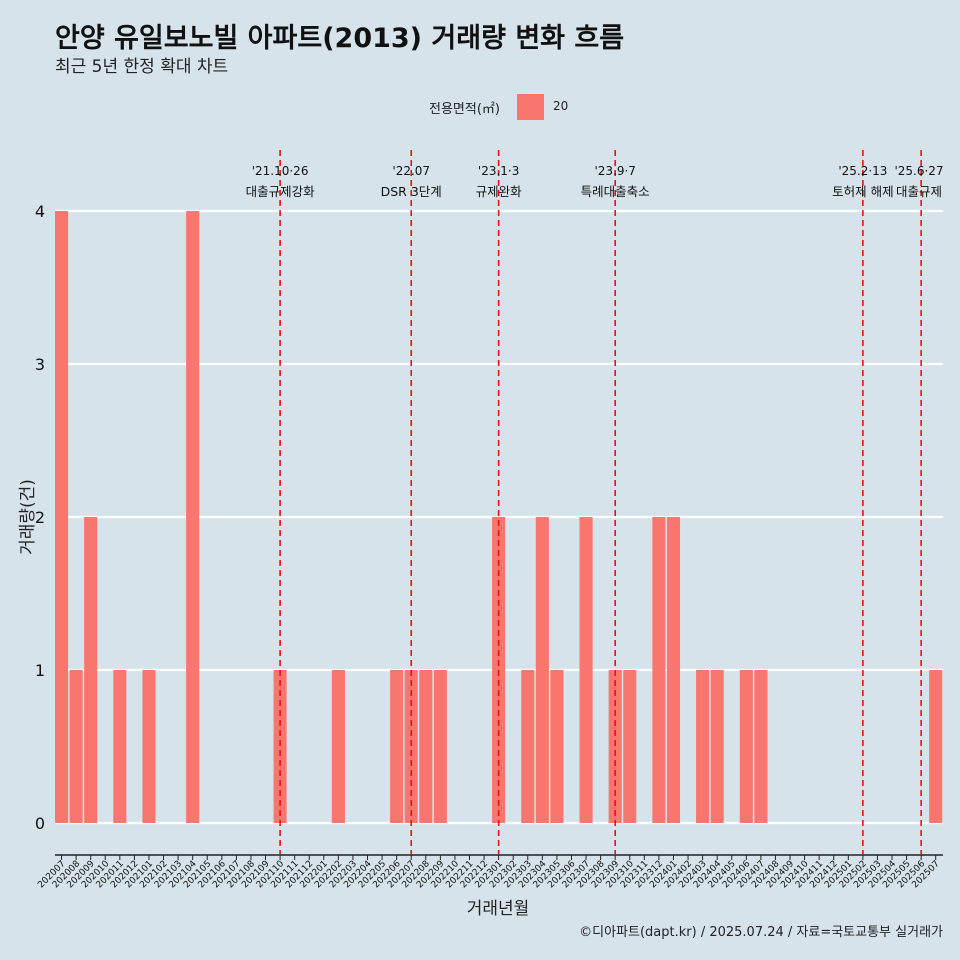  What do you see at coordinates (280, 171) in the screenshot?
I see `event-date-label: '21.10·26` at bounding box center [280, 171].